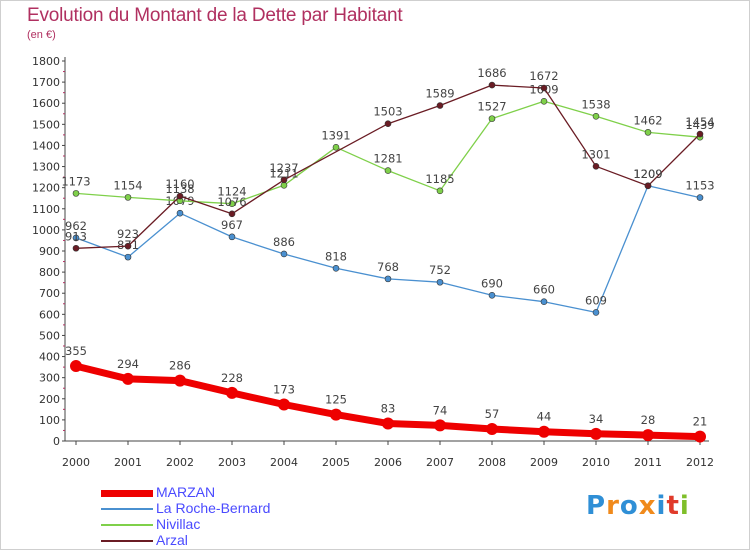 Image resolution: width=750 pixels, height=550 pixels. I want to click on y-tick-label: 900, so click(49, 251).